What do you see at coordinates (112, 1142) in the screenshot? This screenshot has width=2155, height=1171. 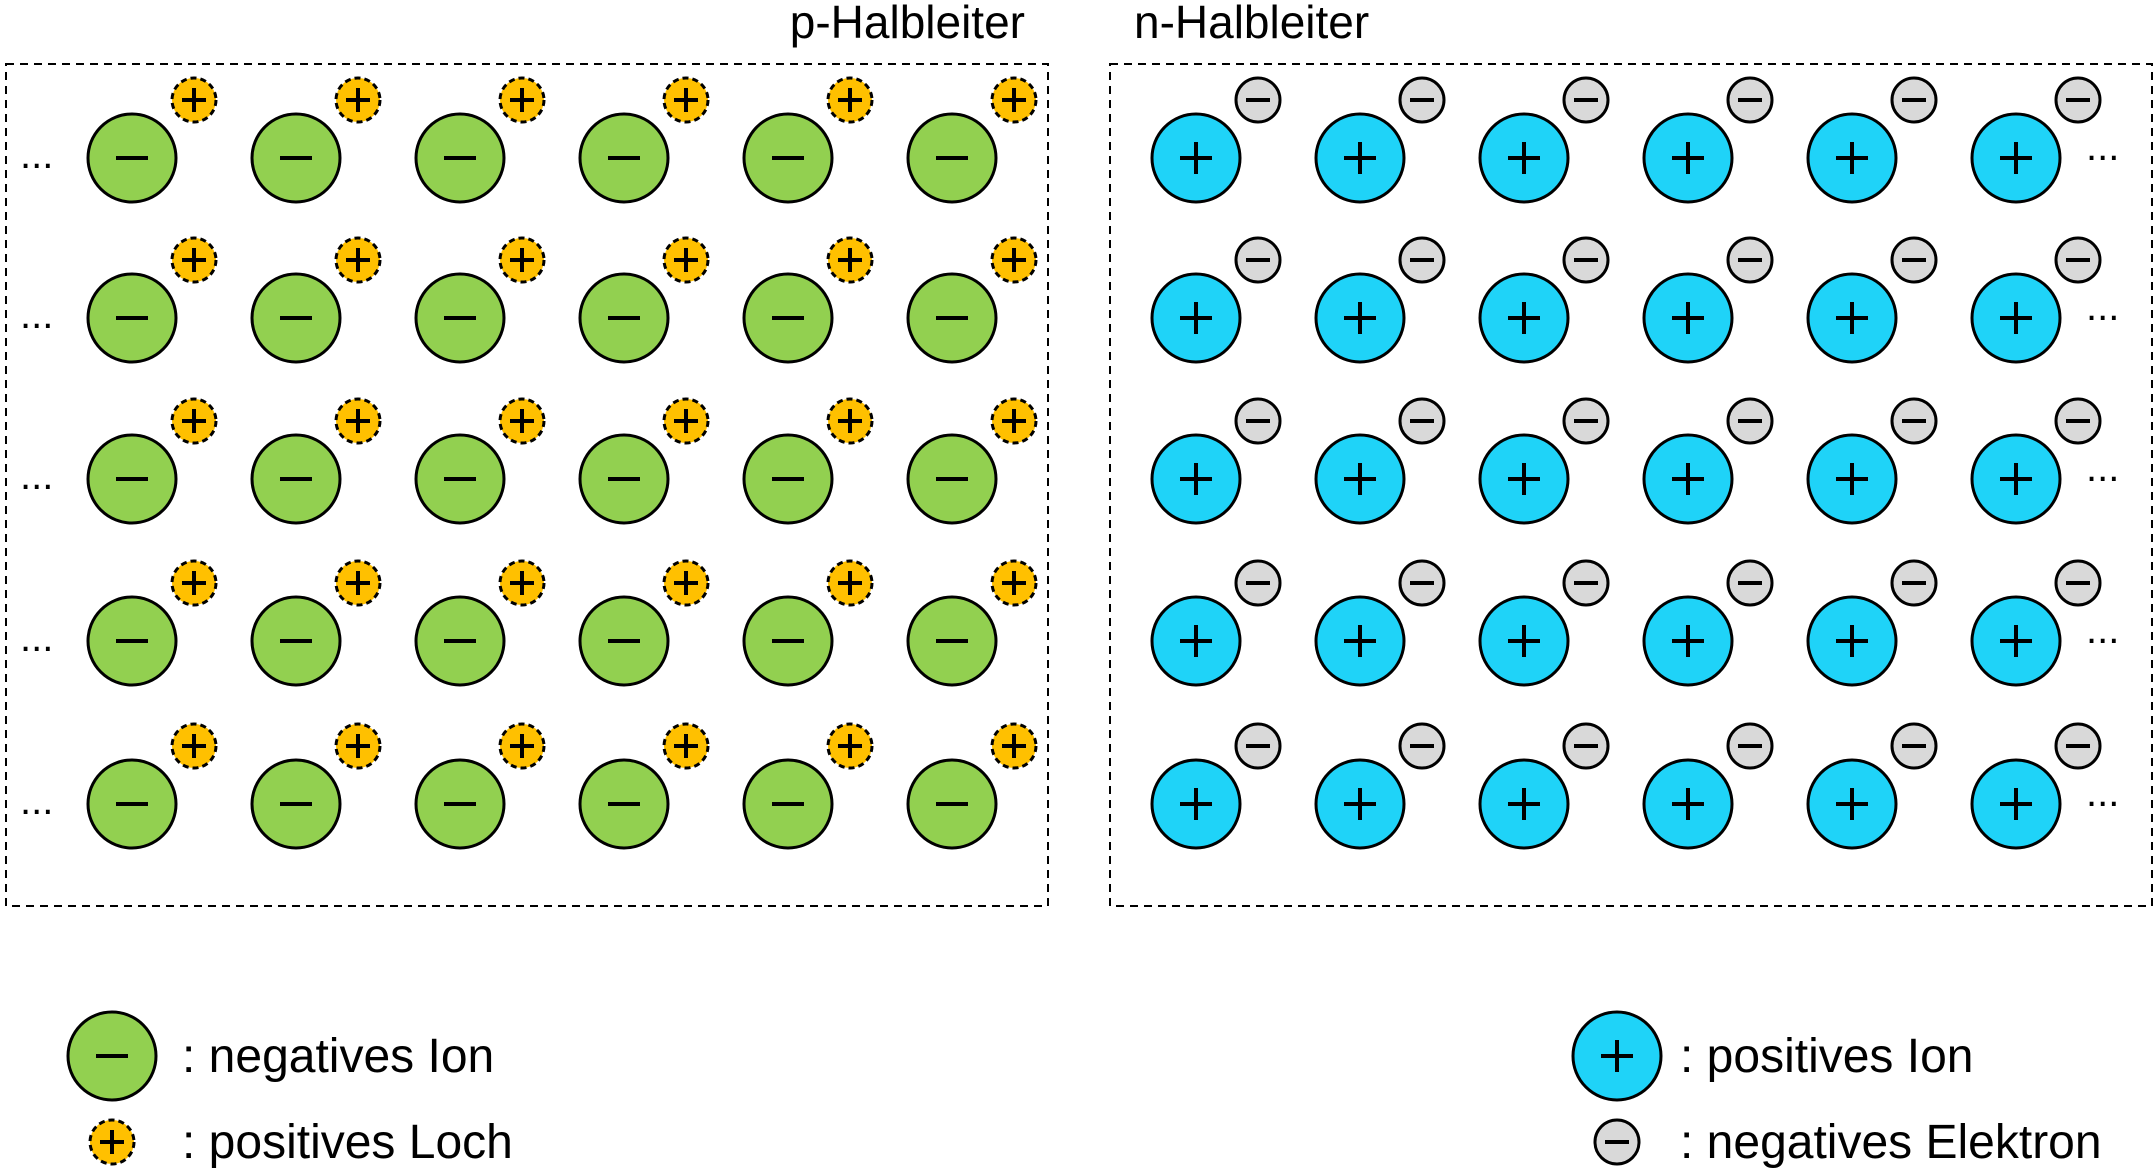 I see `positive-hole-icon` at bounding box center [112, 1142].